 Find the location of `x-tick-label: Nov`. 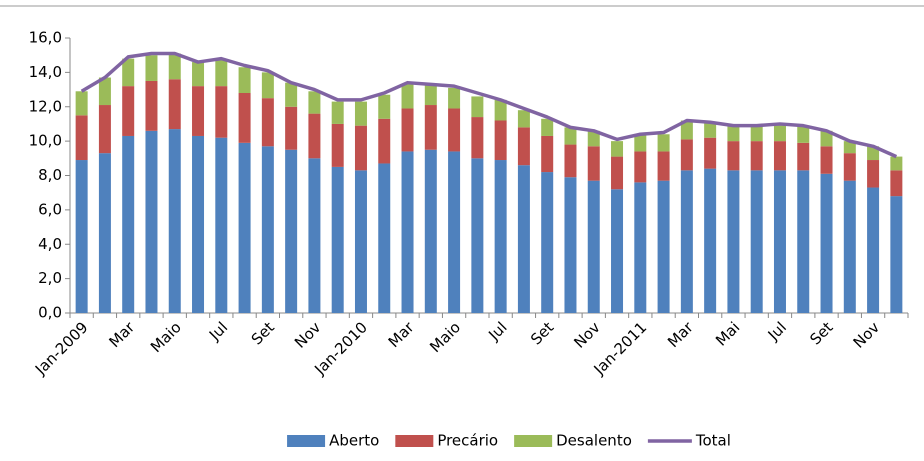

x-tick-label: Nov is located at coordinates (867, 335).